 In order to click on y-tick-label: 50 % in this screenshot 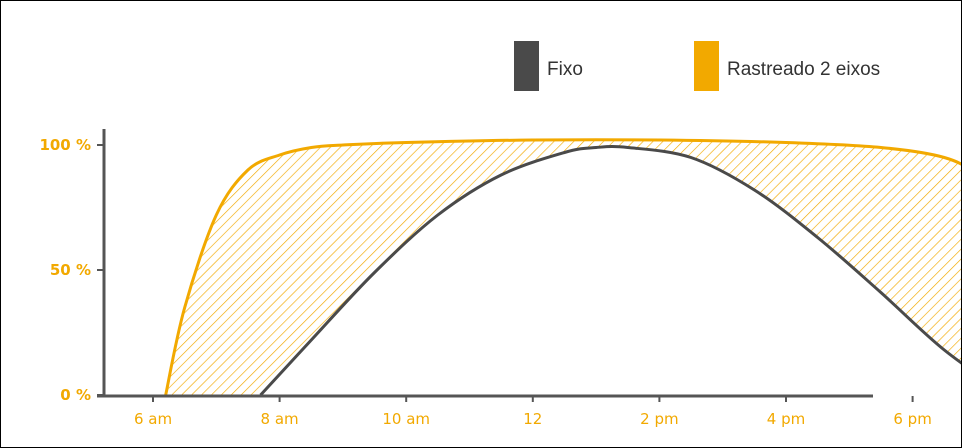, I will do `click(70, 270)`.